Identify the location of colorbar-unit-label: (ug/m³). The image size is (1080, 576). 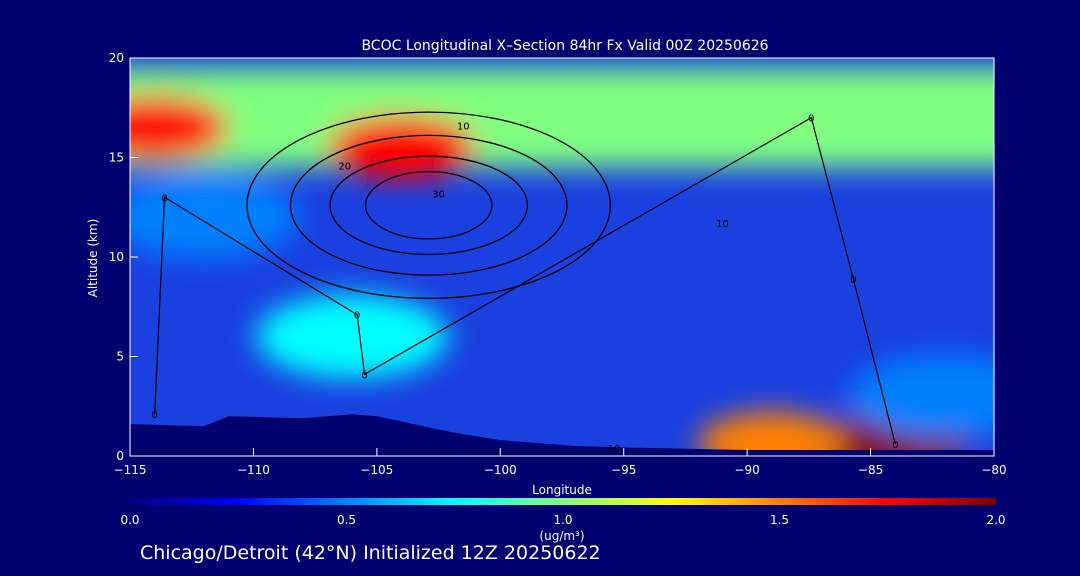
(561, 536).